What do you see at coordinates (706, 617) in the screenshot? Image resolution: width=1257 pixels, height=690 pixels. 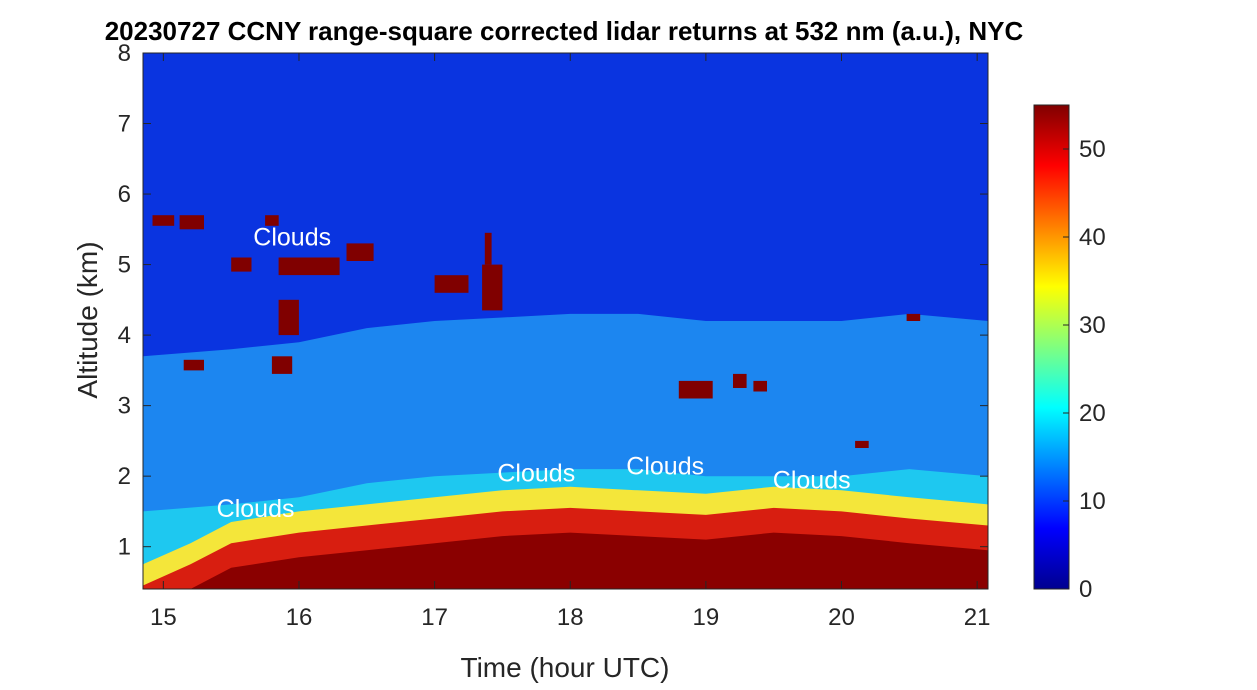 I see `x-tick-label: 19` at bounding box center [706, 617].